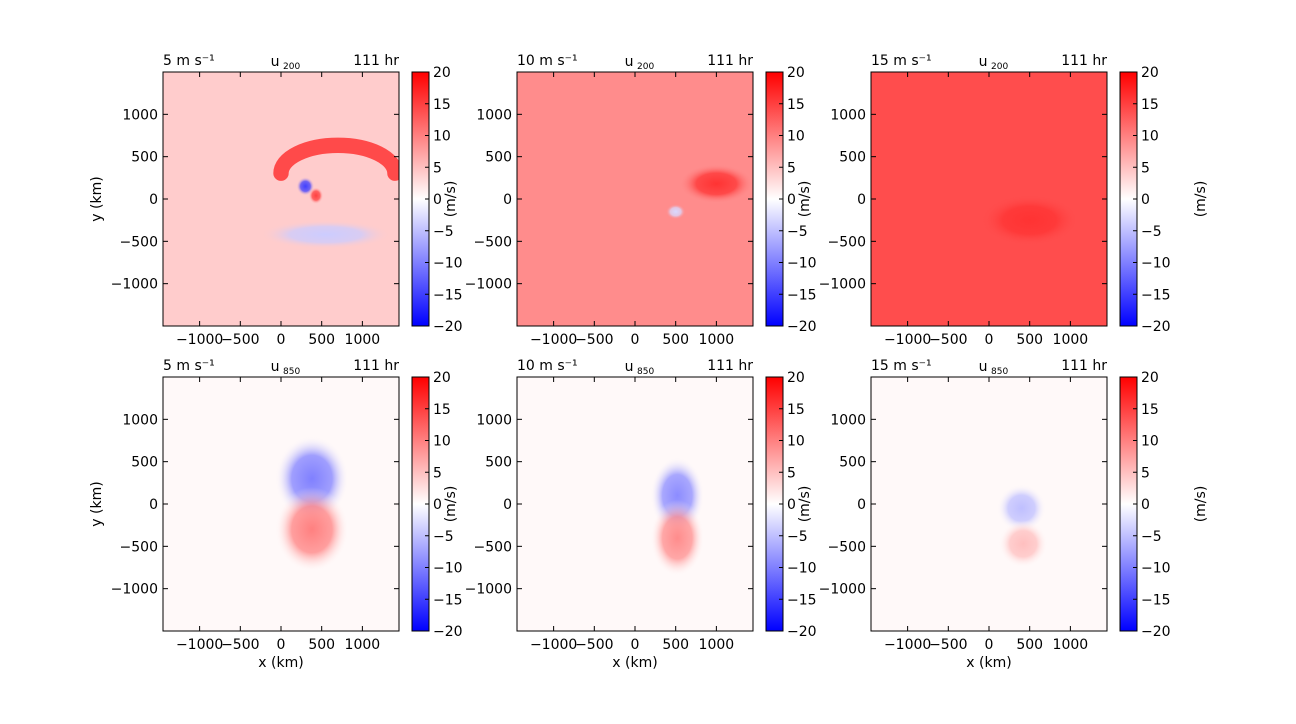 This screenshot has width=1296, height=724. Describe the element at coordinates (999, 372) in the screenshot. I see `title-center-subscript: 850` at that location.